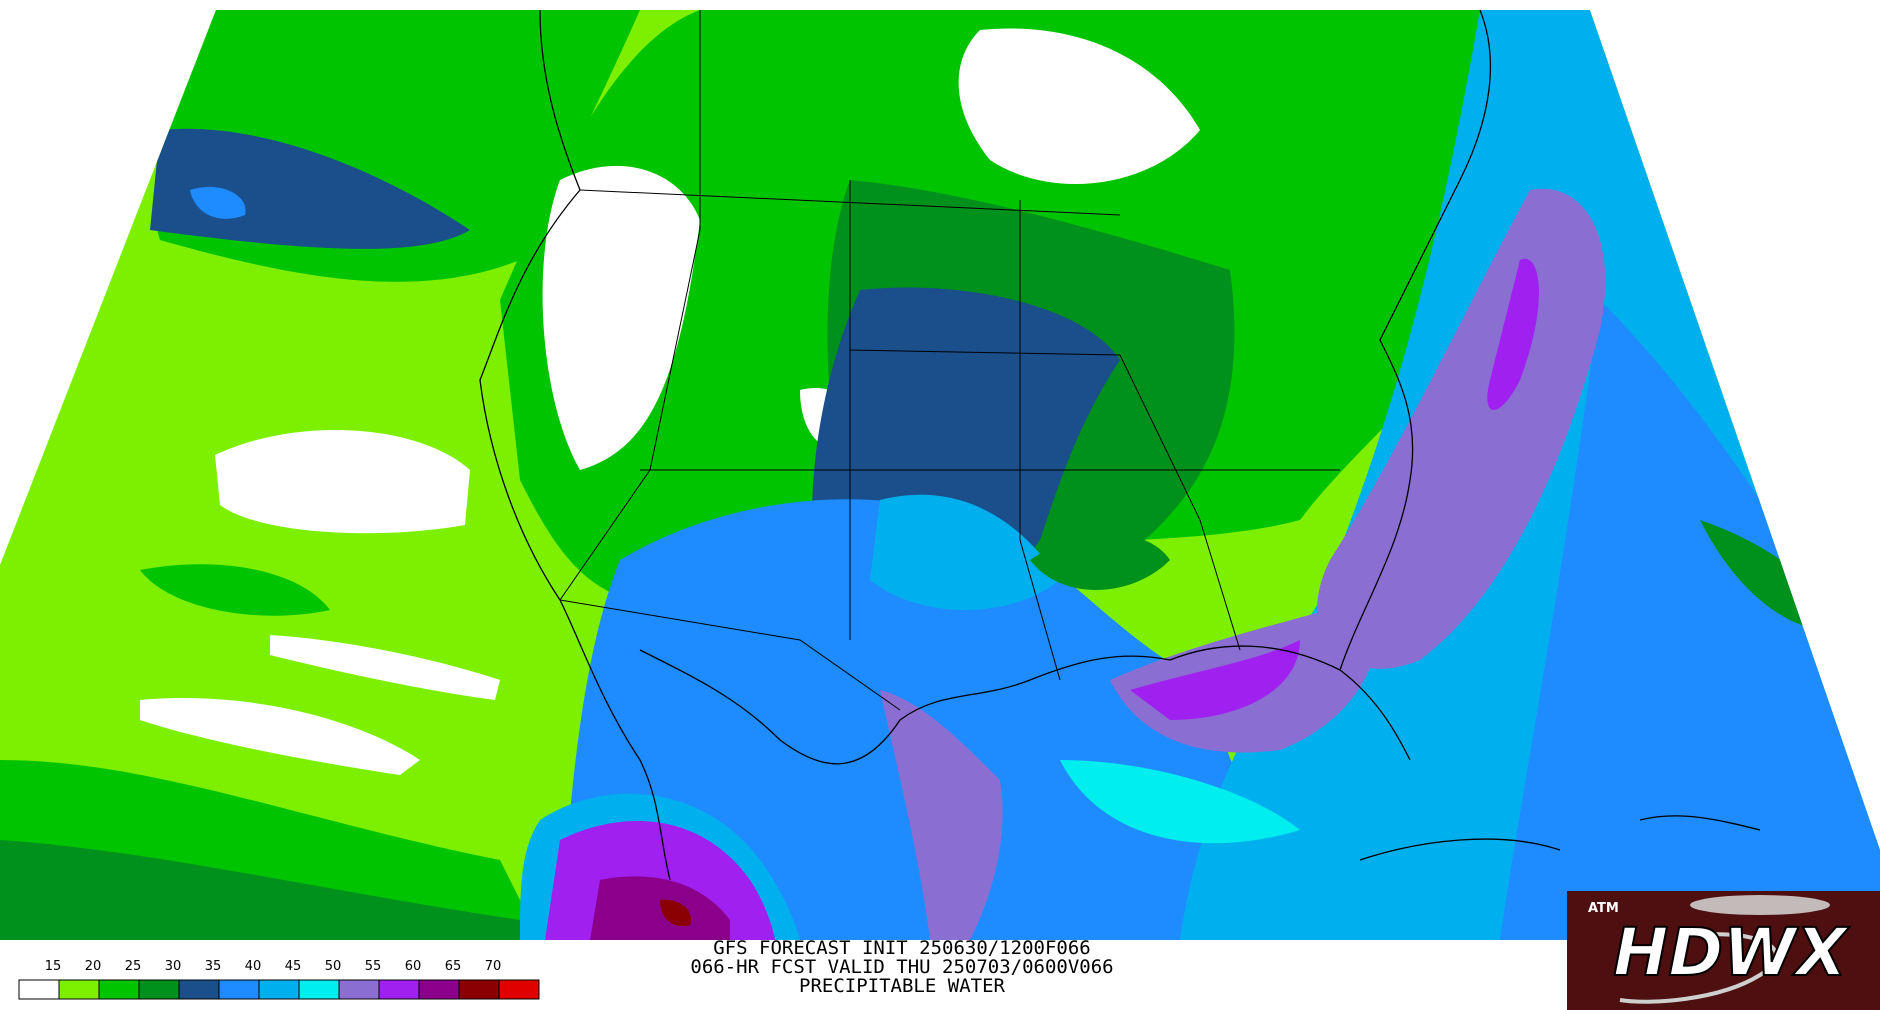 The height and width of the screenshot is (1010, 1880). Describe the element at coordinates (133, 966) in the screenshot. I see `legend-level: 25` at that location.